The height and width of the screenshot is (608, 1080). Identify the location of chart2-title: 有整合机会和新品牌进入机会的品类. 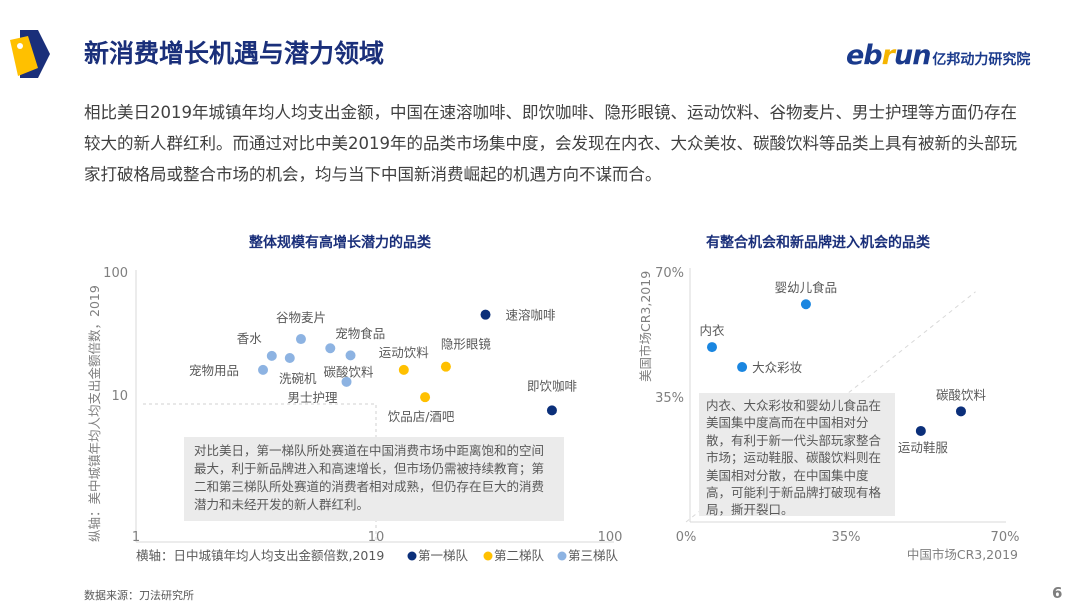
(818, 243).